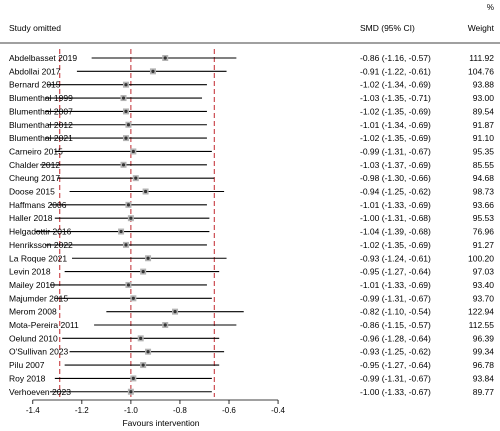 This screenshot has height=431, width=500. What do you see at coordinates (229, 410) in the screenshot?
I see `x-tick-label: -0.6` at bounding box center [229, 410].